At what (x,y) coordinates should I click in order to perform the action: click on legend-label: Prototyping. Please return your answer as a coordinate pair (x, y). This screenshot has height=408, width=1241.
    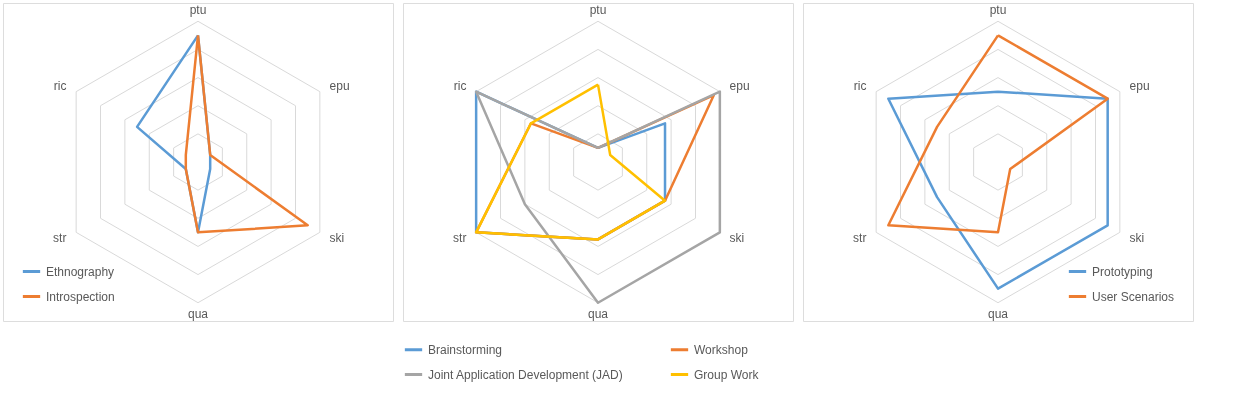
    Looking at the image, I should click on (1122, 271).